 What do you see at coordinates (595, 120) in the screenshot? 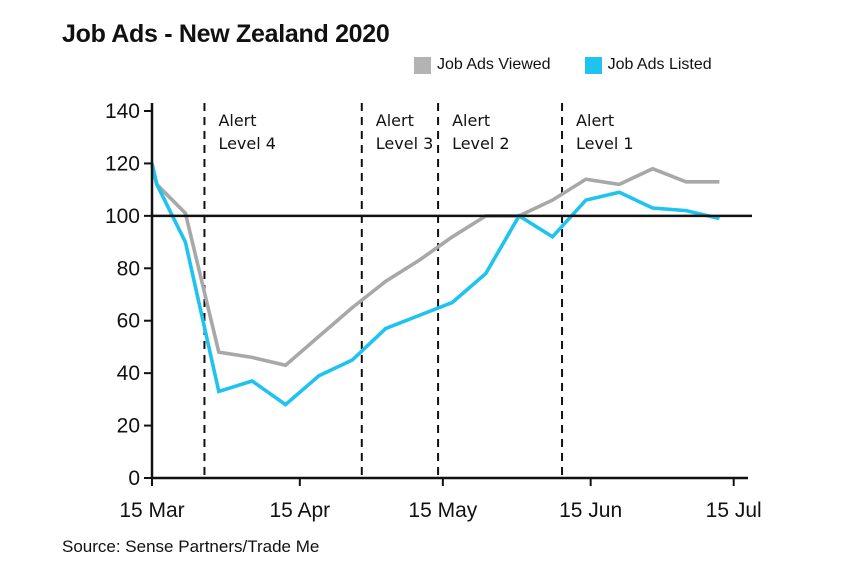
I see `alert-label-4-line-1: Alert` at bounding box center [595, 120].